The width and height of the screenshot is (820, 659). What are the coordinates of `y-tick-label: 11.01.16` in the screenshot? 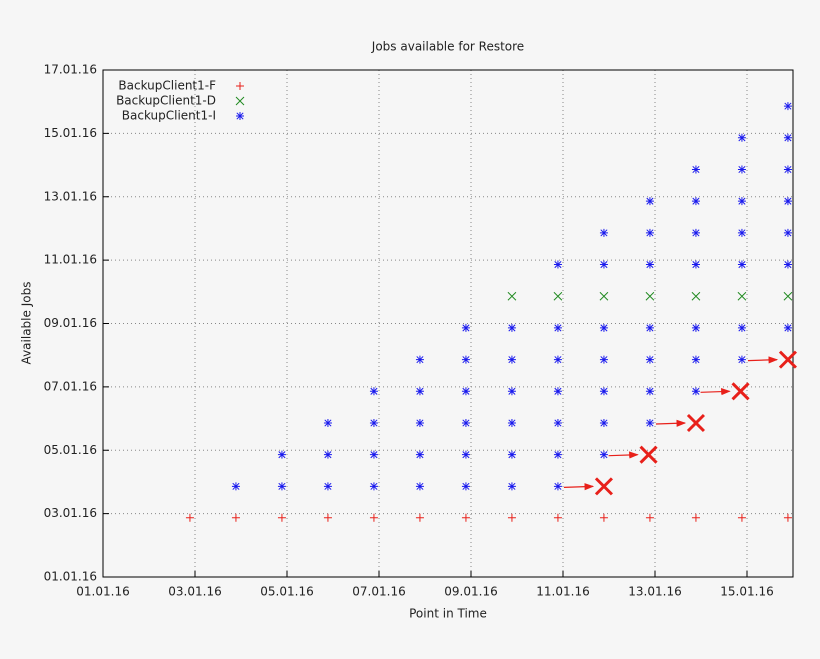 It's located at (70, 260).